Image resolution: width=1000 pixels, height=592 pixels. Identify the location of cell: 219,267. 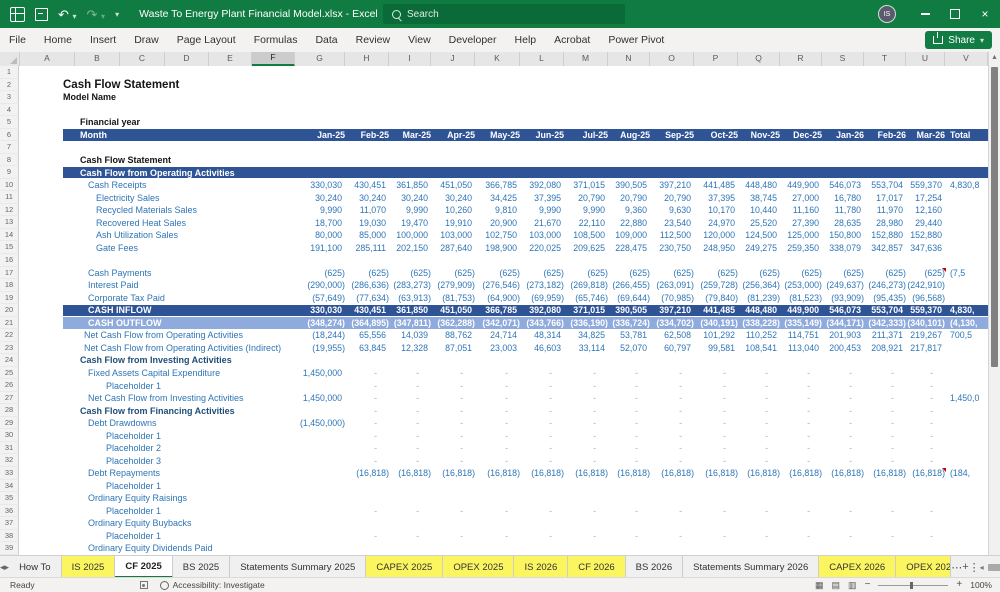
(926, 335).